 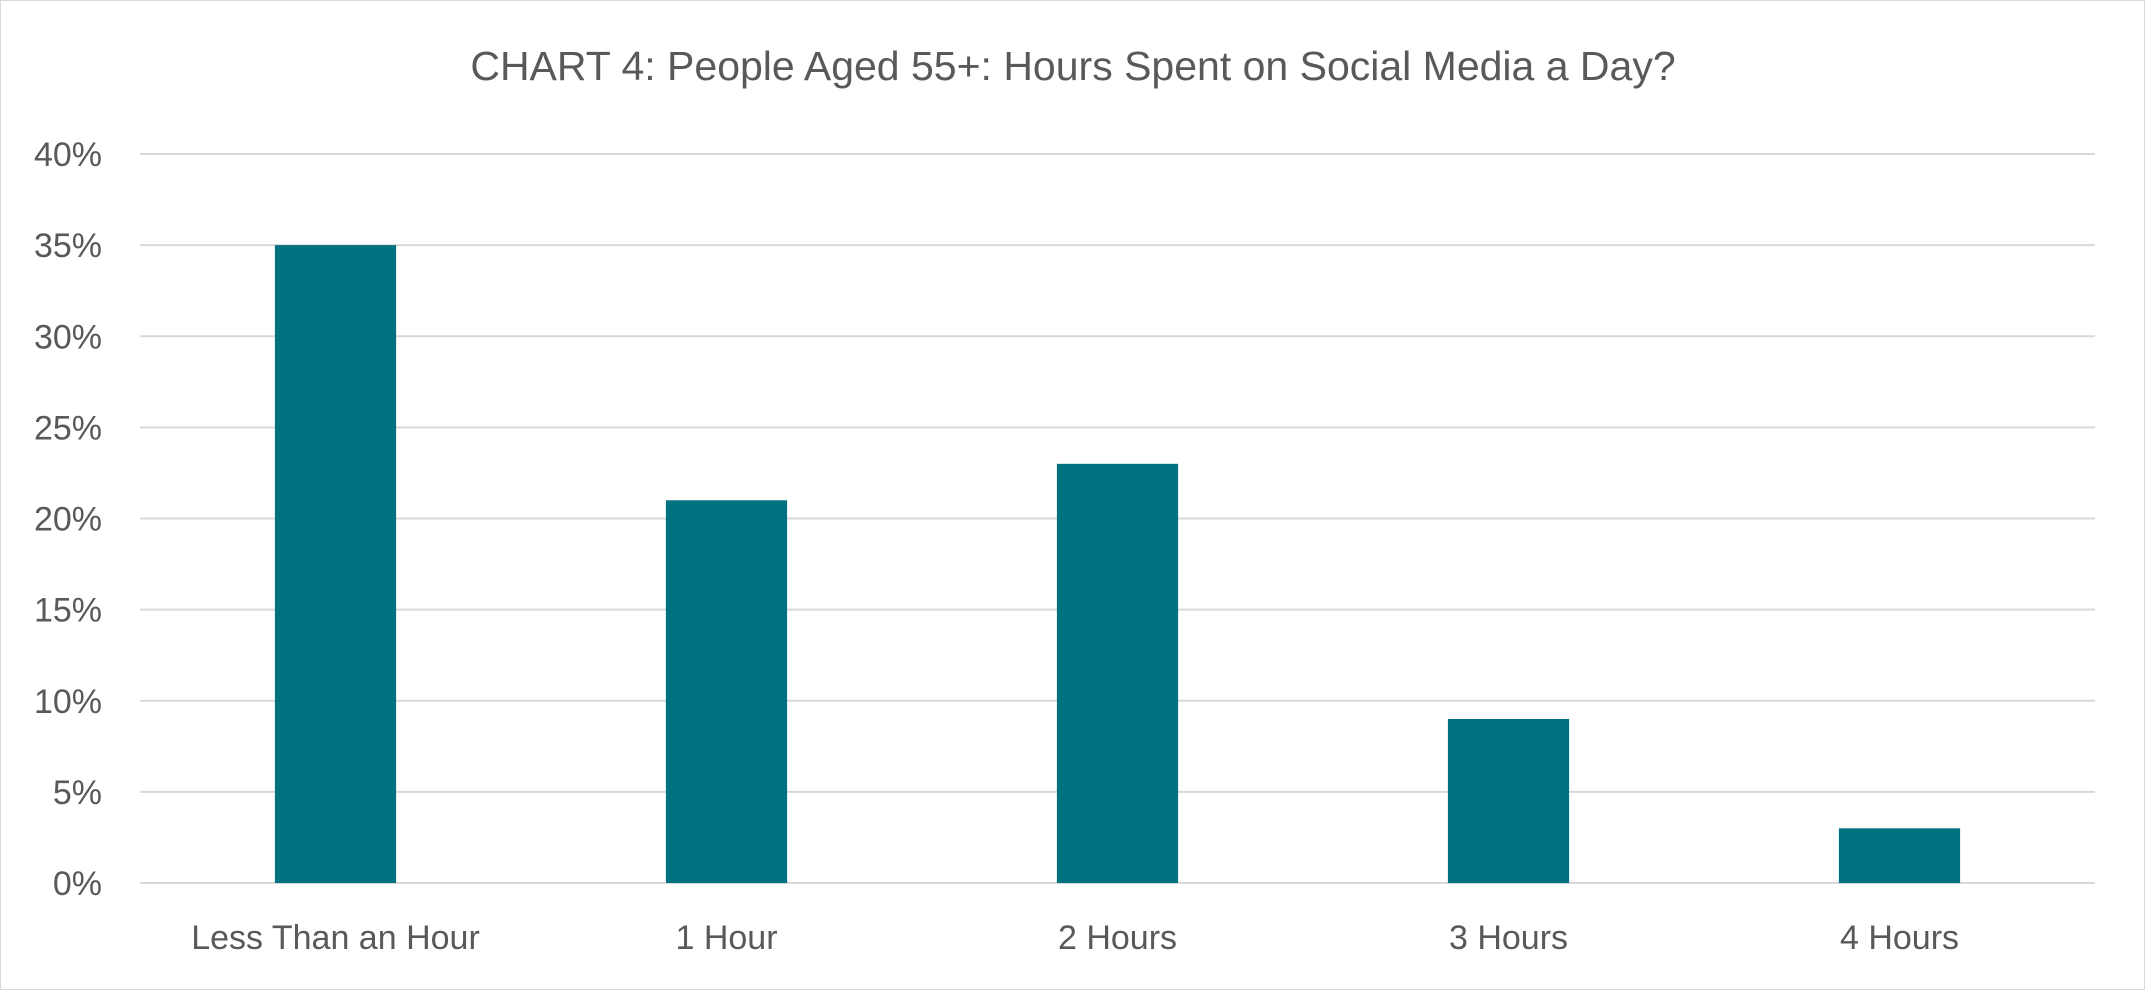 I want to click on y-tick-label: 40%, so click(x=68, y=155).